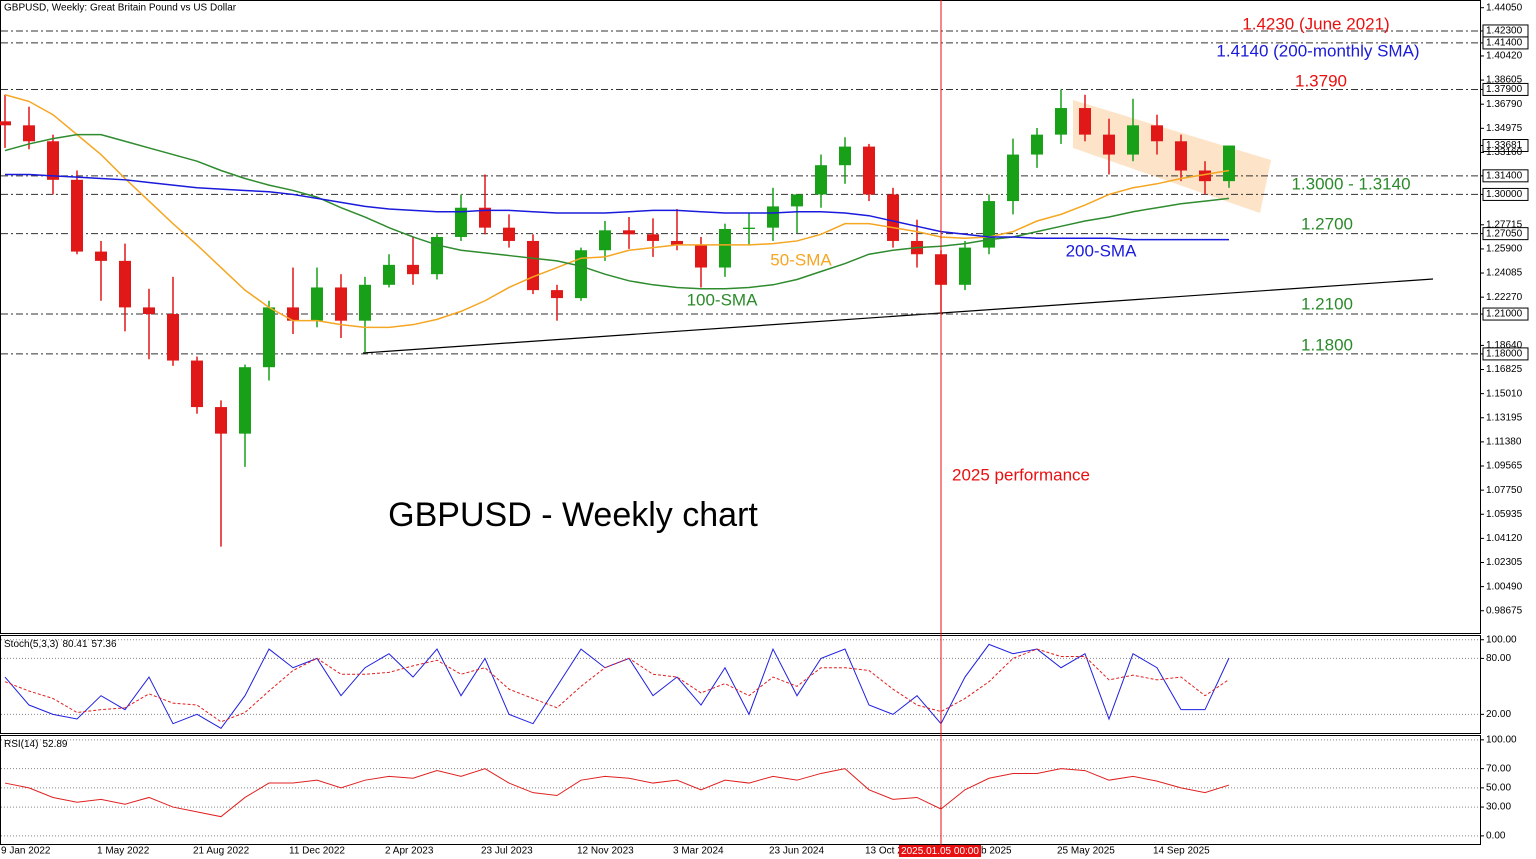 The width and height of the screenshot is (1536, 859). I want to click on annotation: 2025 performance, so click(1021, 474).